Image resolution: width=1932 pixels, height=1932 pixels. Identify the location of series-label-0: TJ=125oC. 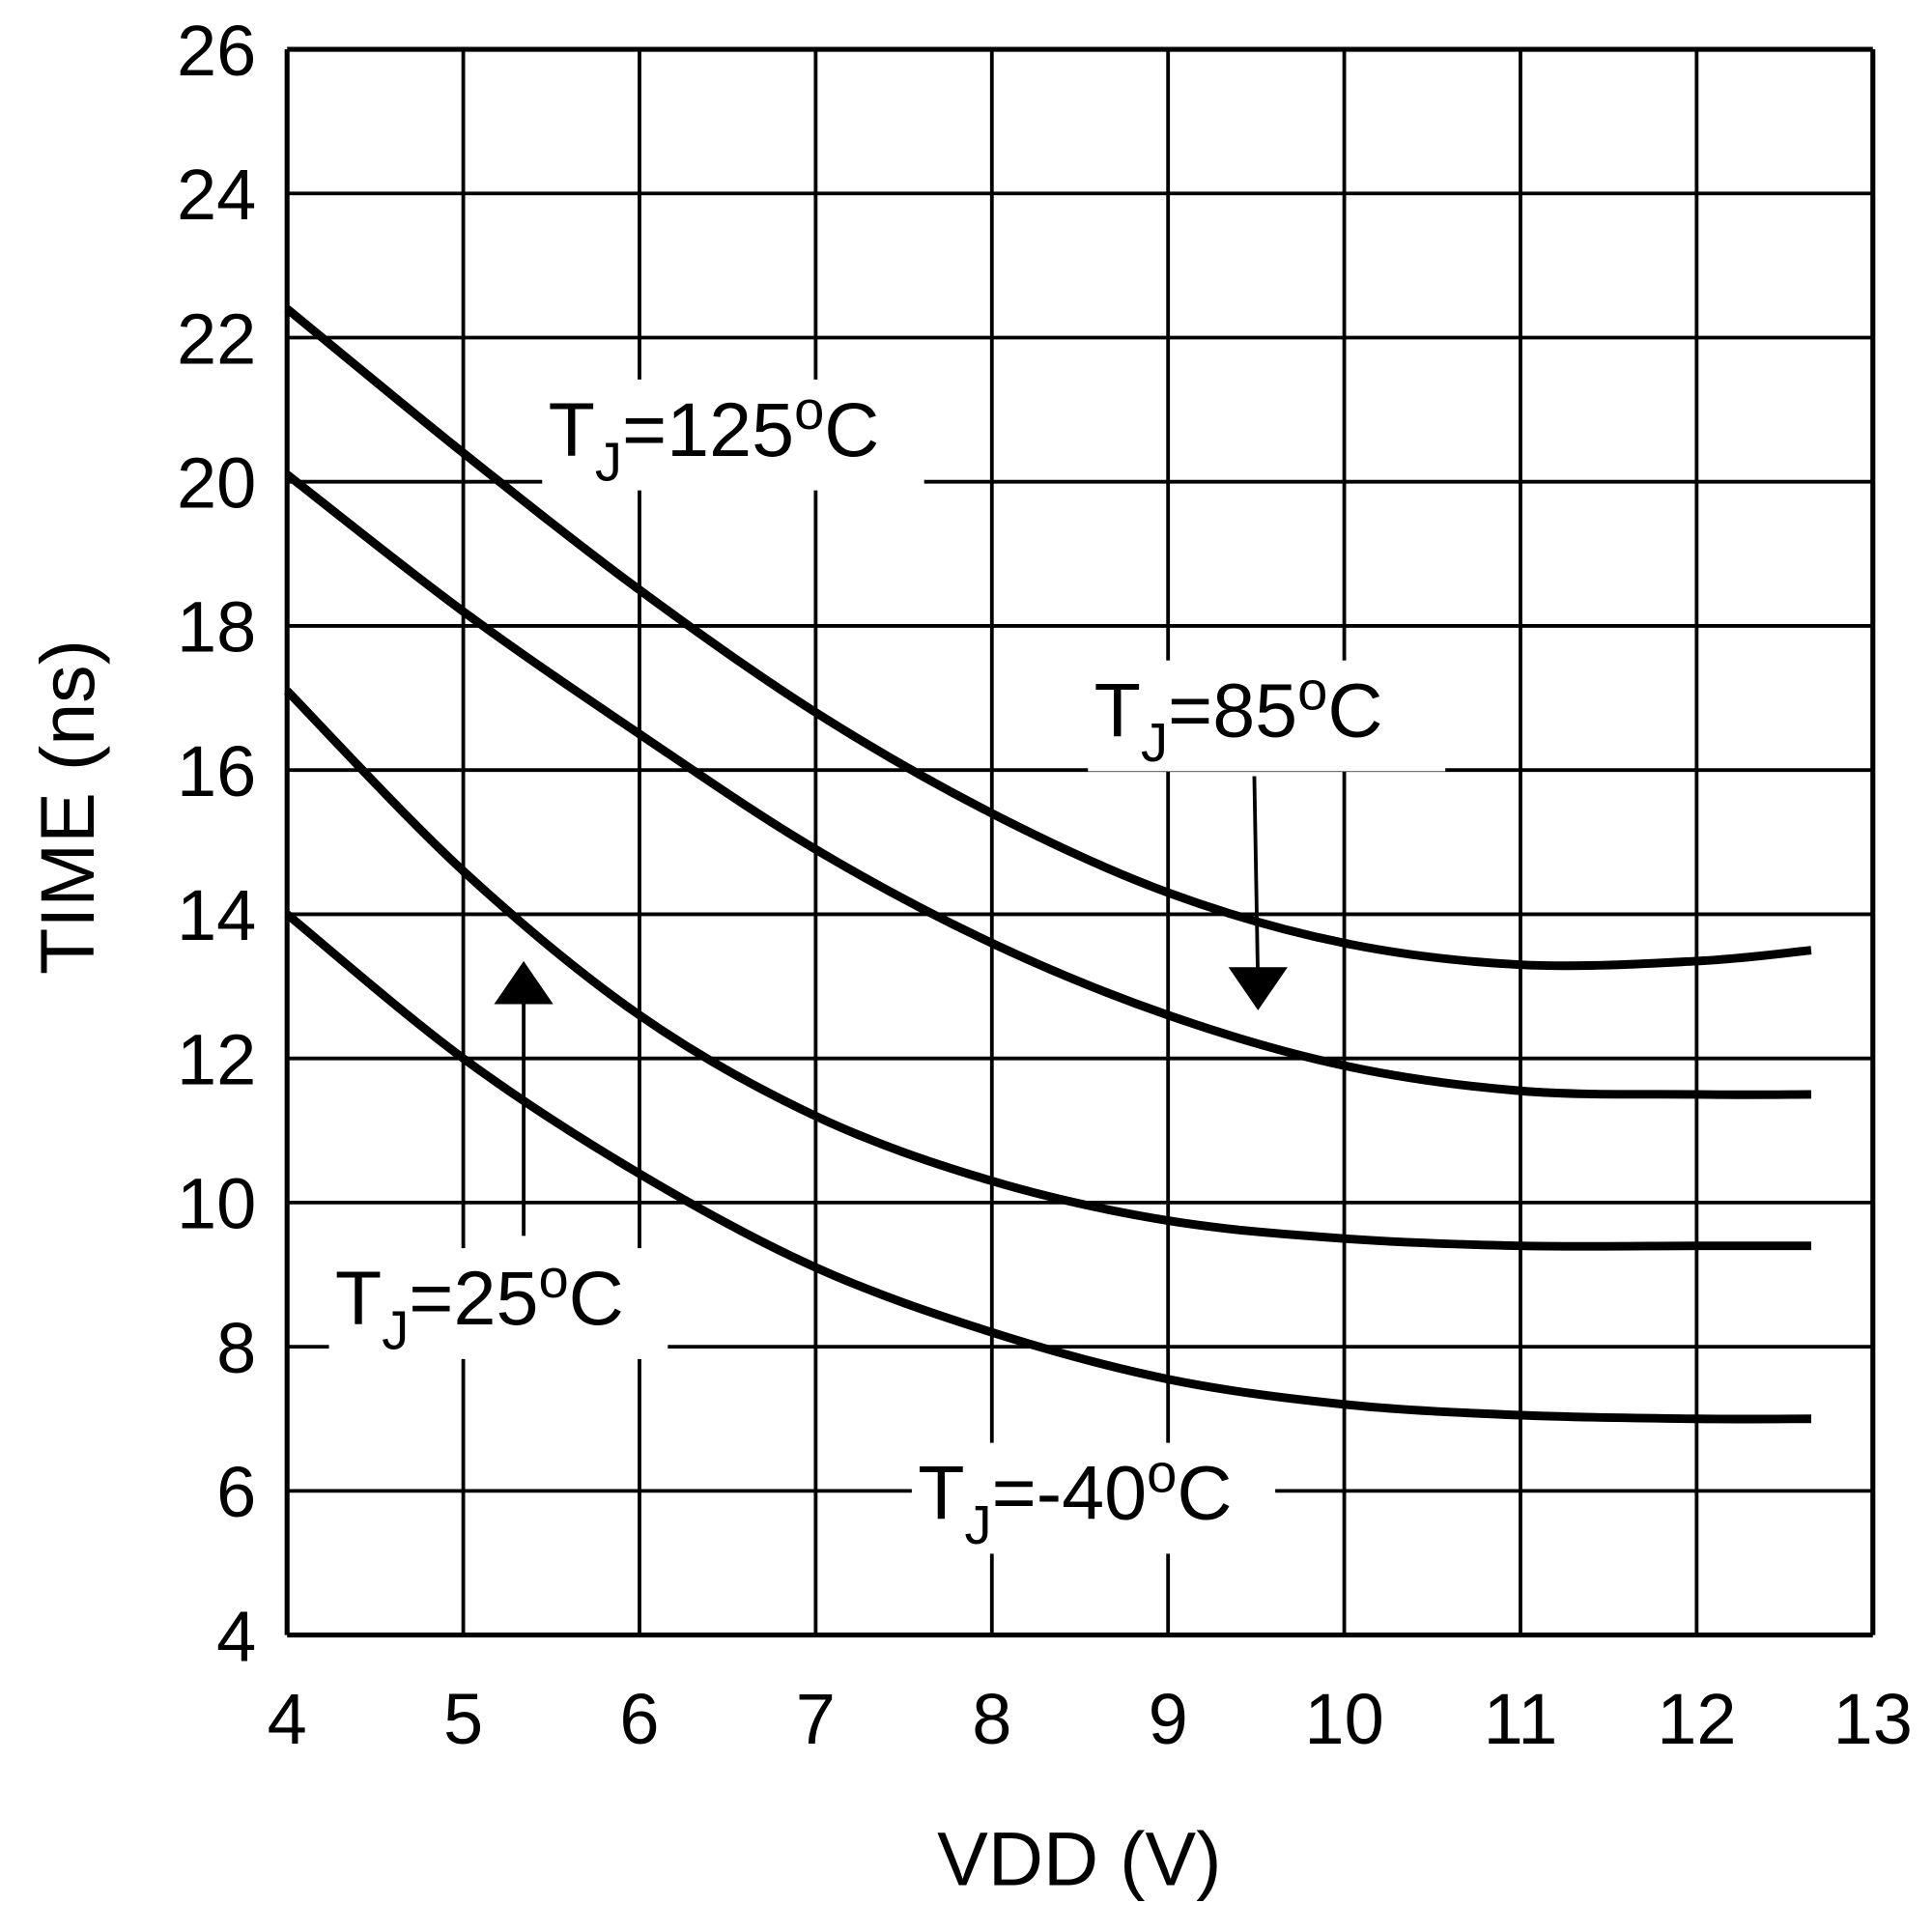
(714, 436).